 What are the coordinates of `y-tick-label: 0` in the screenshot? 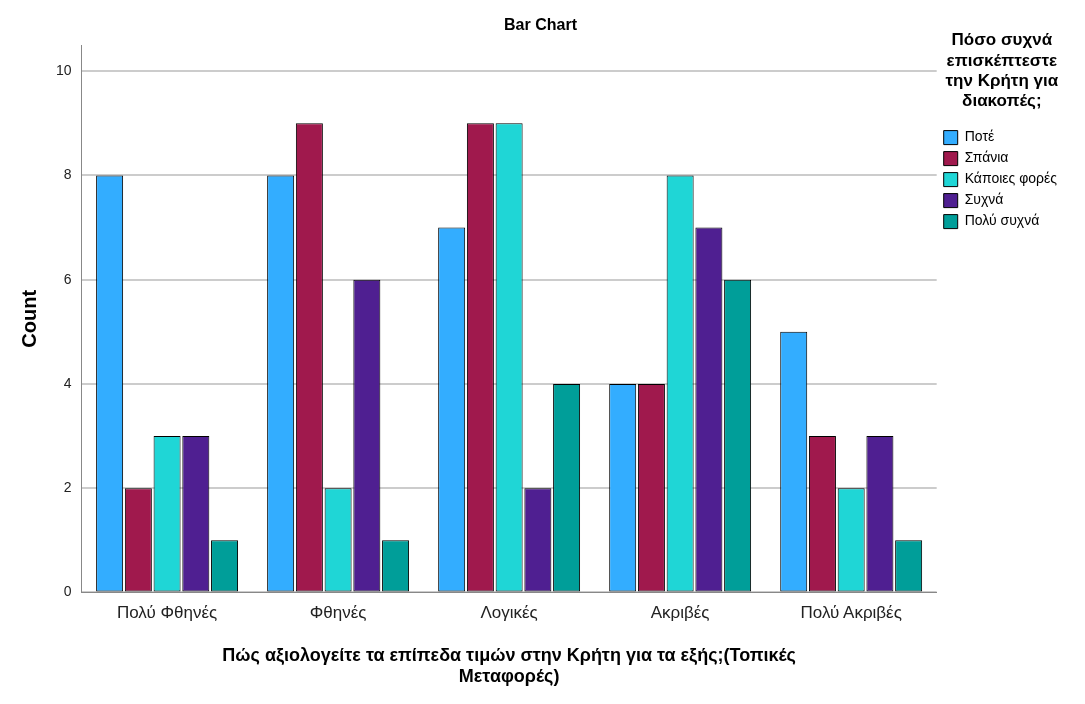 It's located at (67, 591).